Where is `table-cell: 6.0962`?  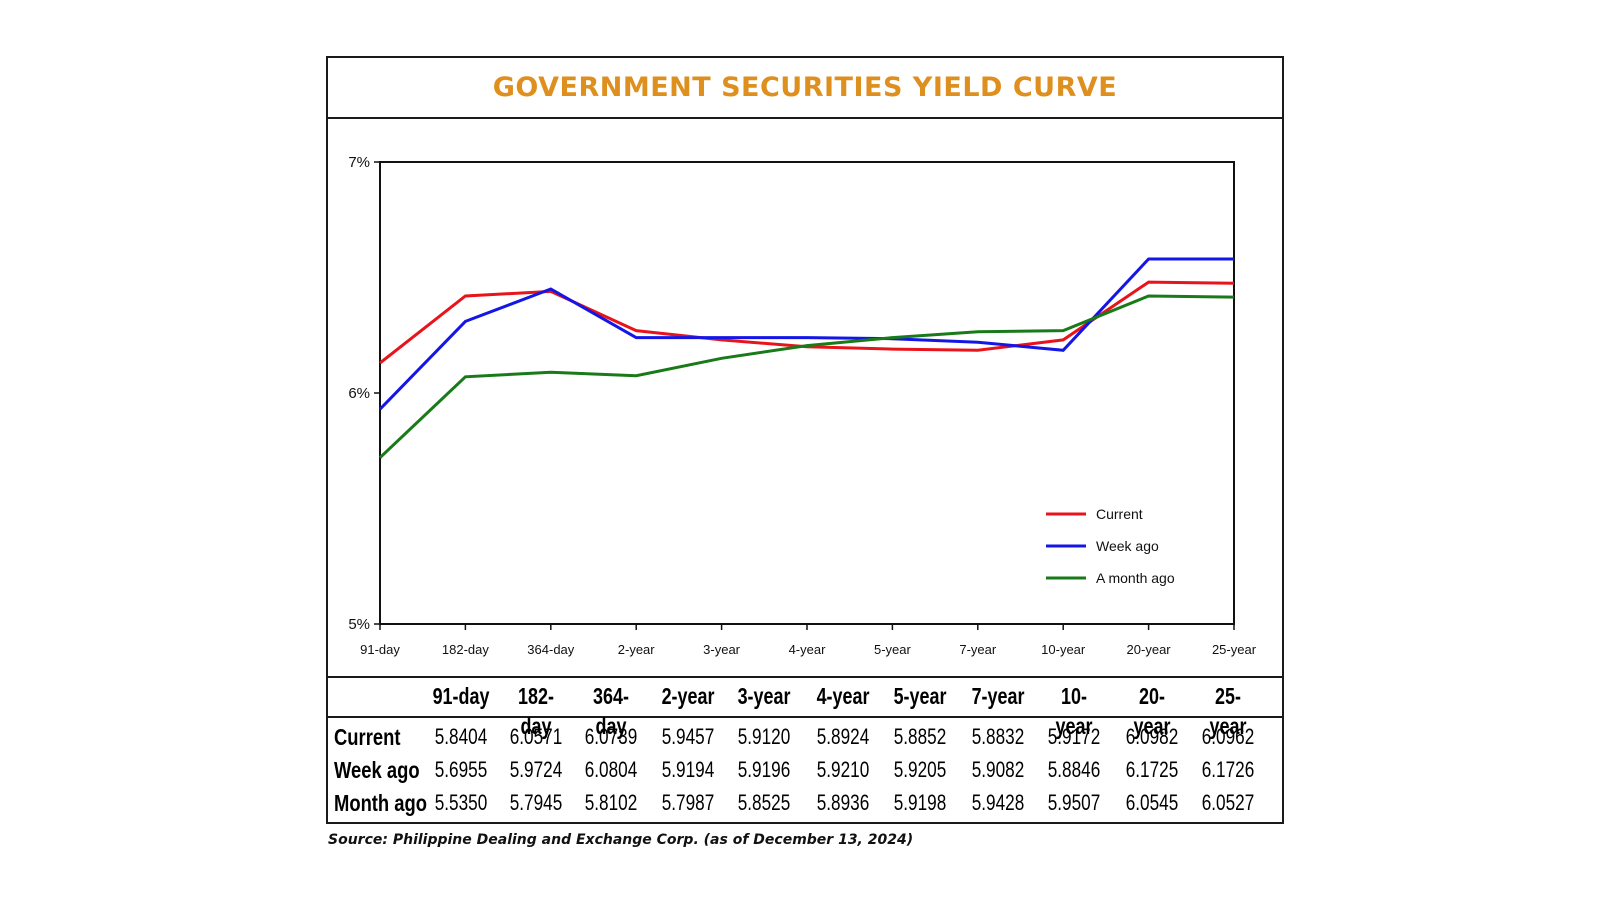
table-cell: 6.0962 is located at coordinates (1228, 736).